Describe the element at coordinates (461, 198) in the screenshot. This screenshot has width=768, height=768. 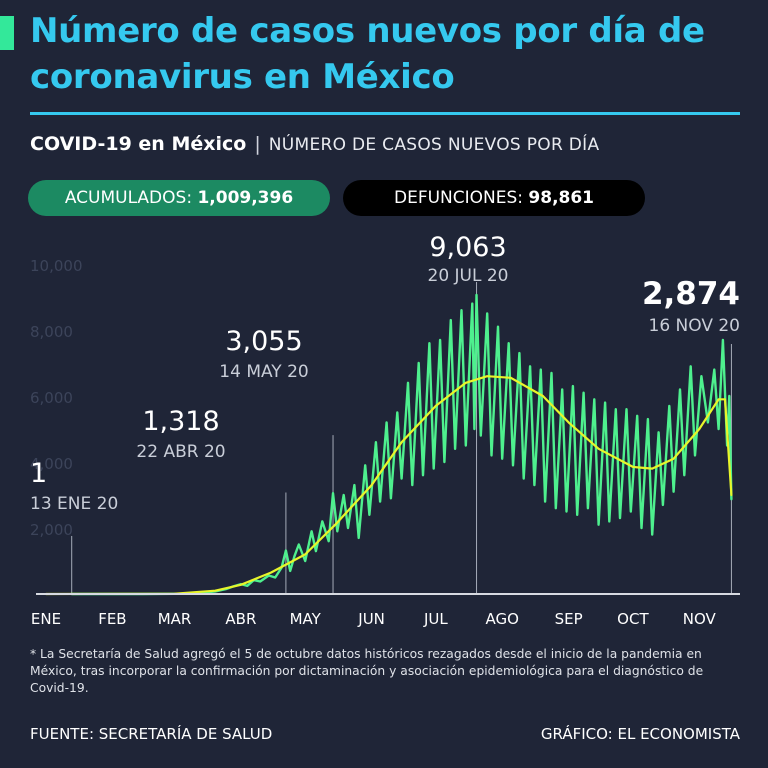
I see `deaths-label: DEFUNCIONES:` at that location.